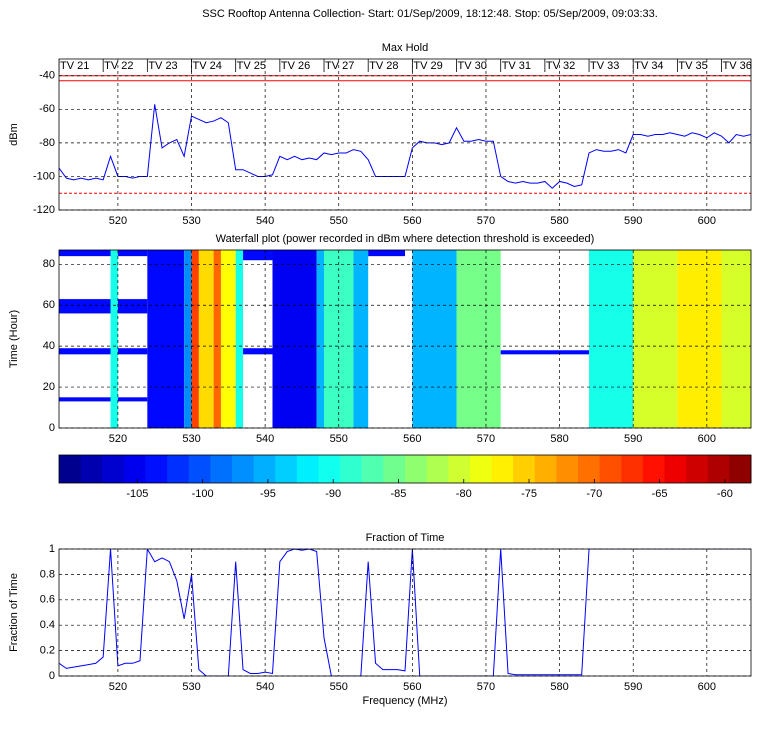 The height and width of the screenshot is (742, 778). What do you see at coordinates (405, 48) in the screenshot?
I see `chart-title: Max Hold` at bounding box center [405, 48].